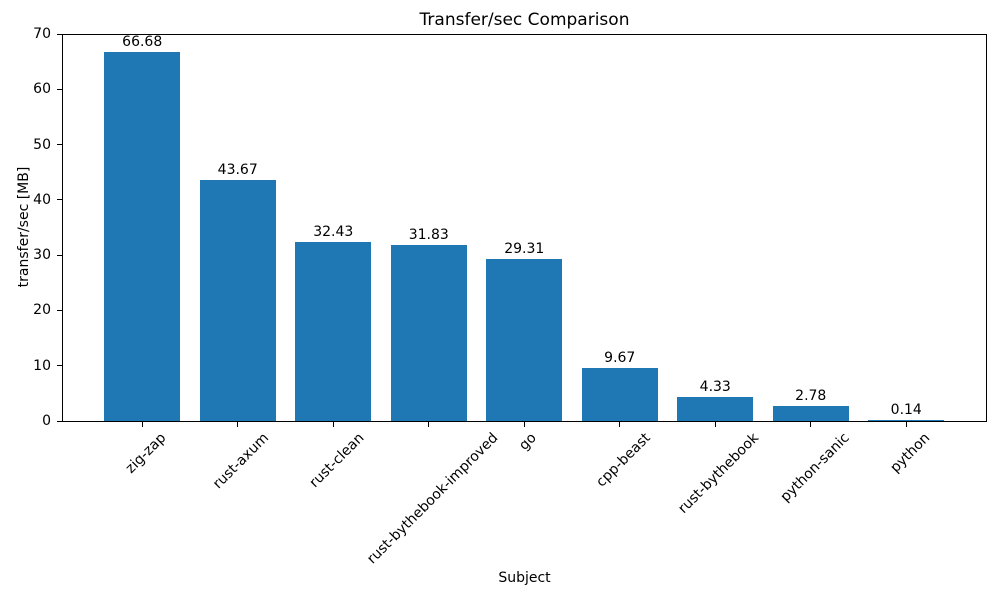  What do you see at coordinates (146, 453) in the screenshot?
I see `x-tick-label-zig-zap: zig-zap` at bounding box center [146, 453].